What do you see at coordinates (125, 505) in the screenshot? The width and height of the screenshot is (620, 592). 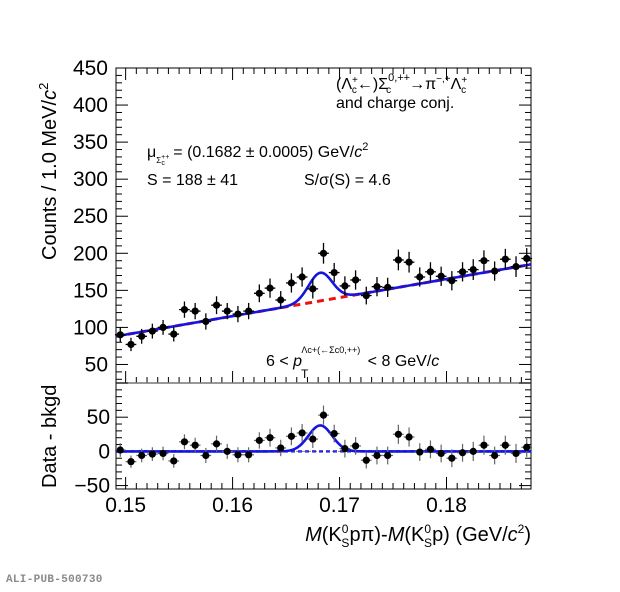 I see `x-tick-label: 0.15` at bounding box center [125, 505].